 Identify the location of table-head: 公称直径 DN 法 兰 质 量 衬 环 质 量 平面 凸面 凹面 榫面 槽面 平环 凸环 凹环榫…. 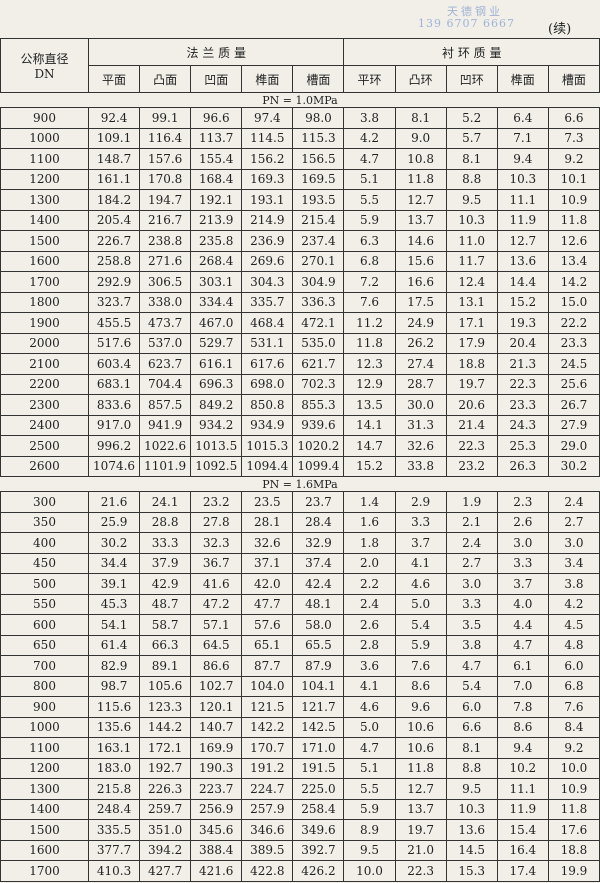
(300, 65).